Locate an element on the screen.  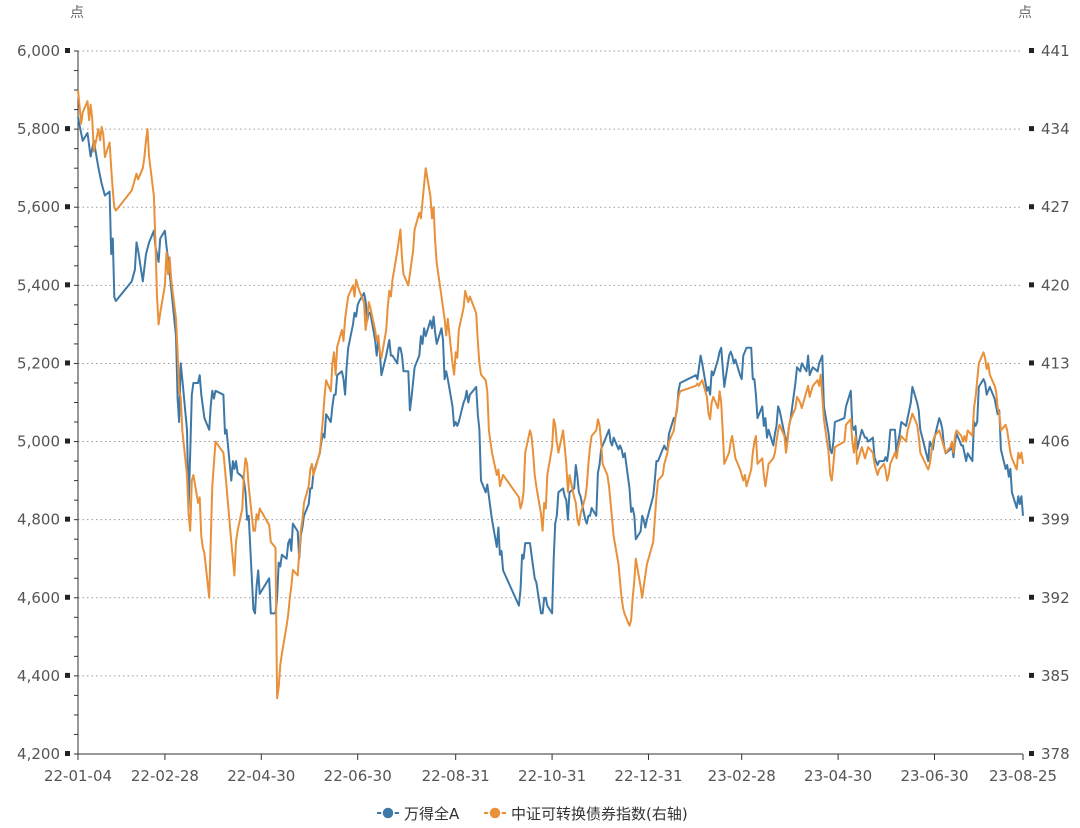
right-tick-label: 434 is located at coordinates (1055, 129).